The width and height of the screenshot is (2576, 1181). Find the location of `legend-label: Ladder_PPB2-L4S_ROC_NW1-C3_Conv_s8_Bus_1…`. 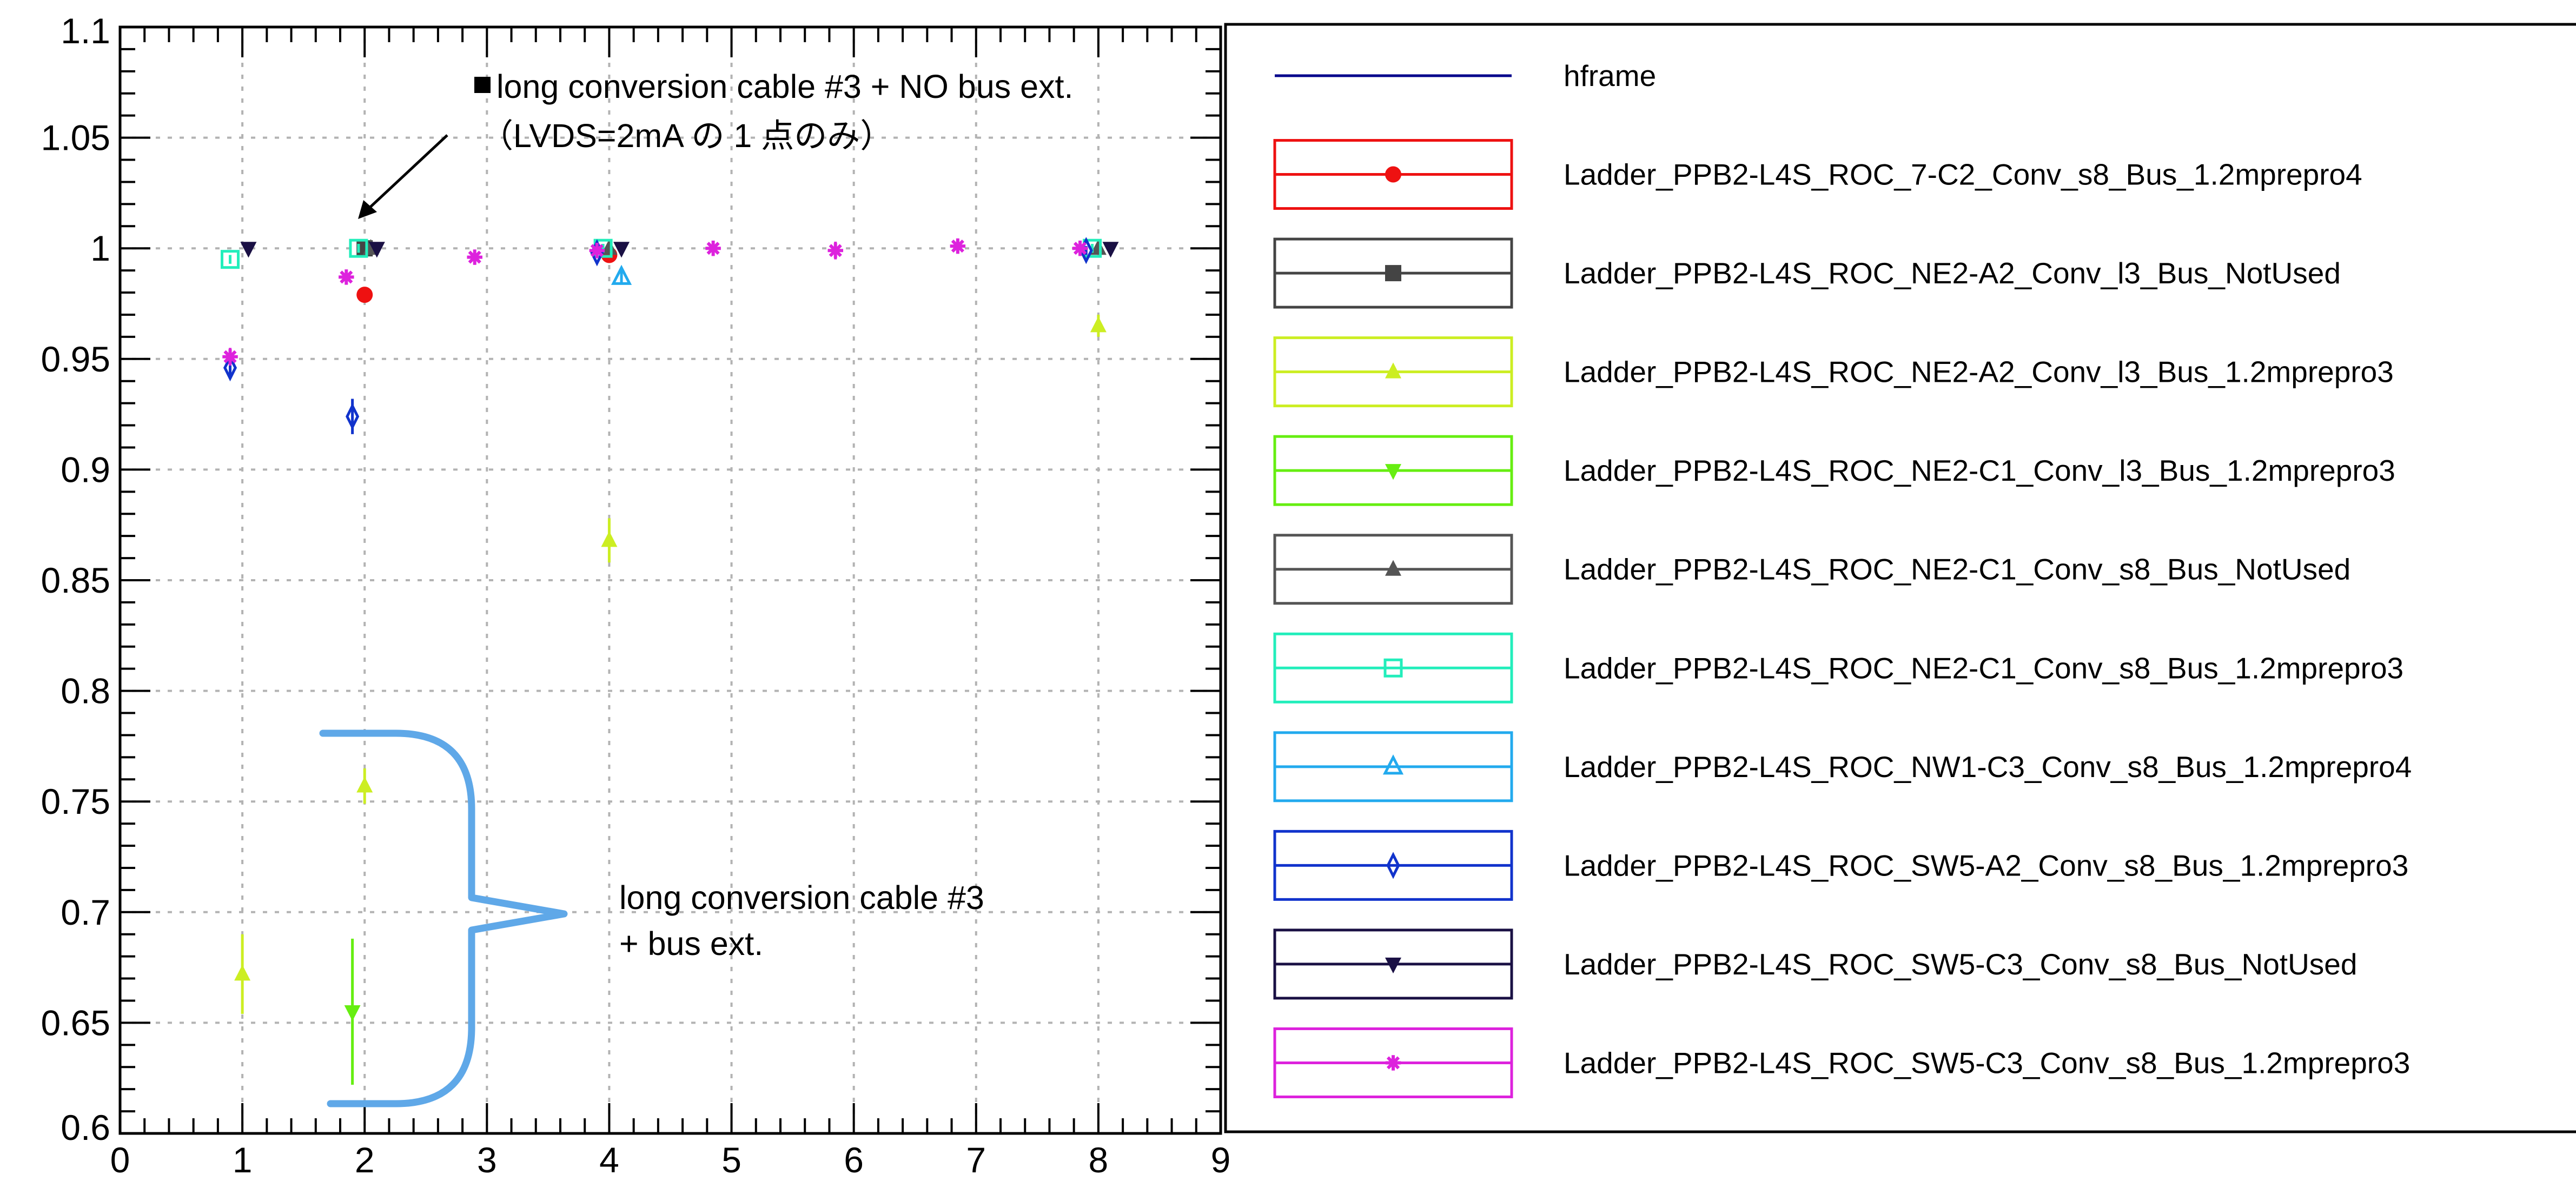

legend-label: Ladder_PPB2-L4S_ROC_NW1-C3_Conv_s8_Bus_1… is located at coordinates (1988, 767).